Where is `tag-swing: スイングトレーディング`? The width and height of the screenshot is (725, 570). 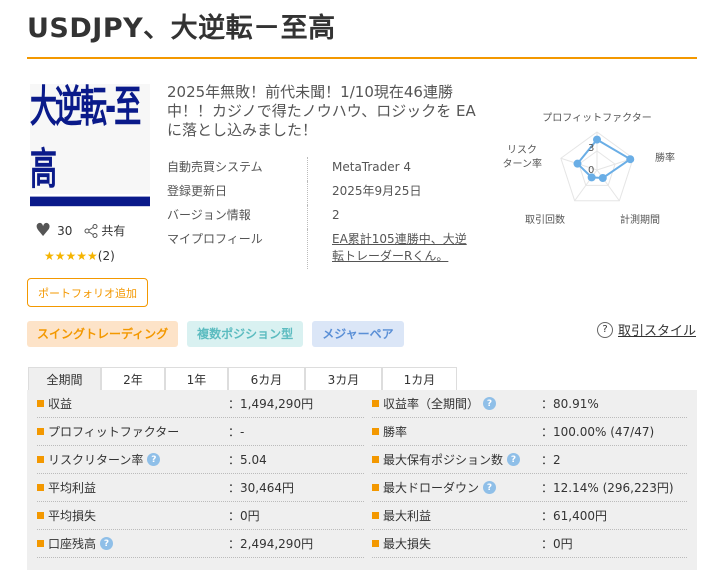
tag-swing: スイングトレーディング is located at coordinates (103, 334).